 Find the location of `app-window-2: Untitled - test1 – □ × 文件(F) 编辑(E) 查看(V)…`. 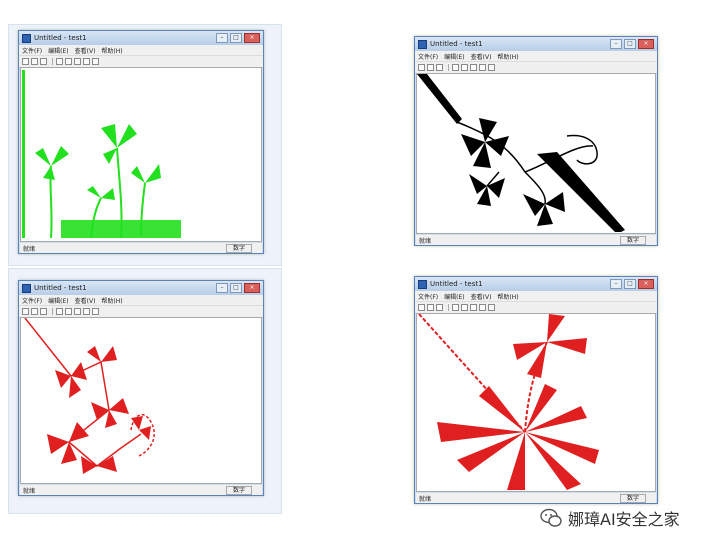

app-window-2: Untitled - test1 – □ × 文件(F) 编辑(E) 查看(V)… is located at coordinates (536, 141).